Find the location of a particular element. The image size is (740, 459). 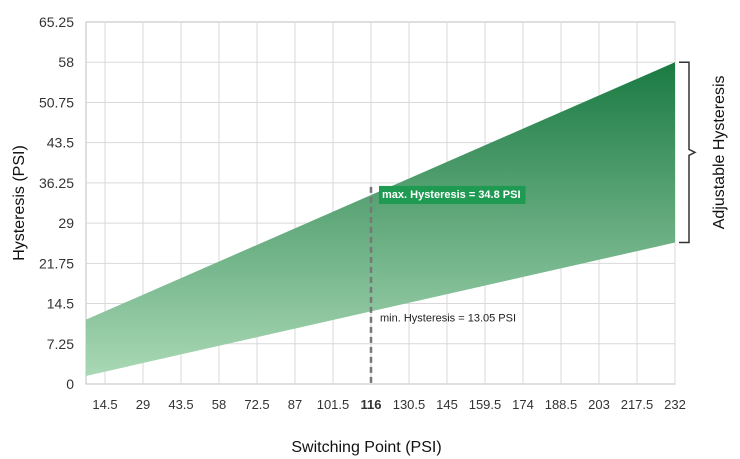

y-tick-label: 50.75 is located at coordinates (56, 102).